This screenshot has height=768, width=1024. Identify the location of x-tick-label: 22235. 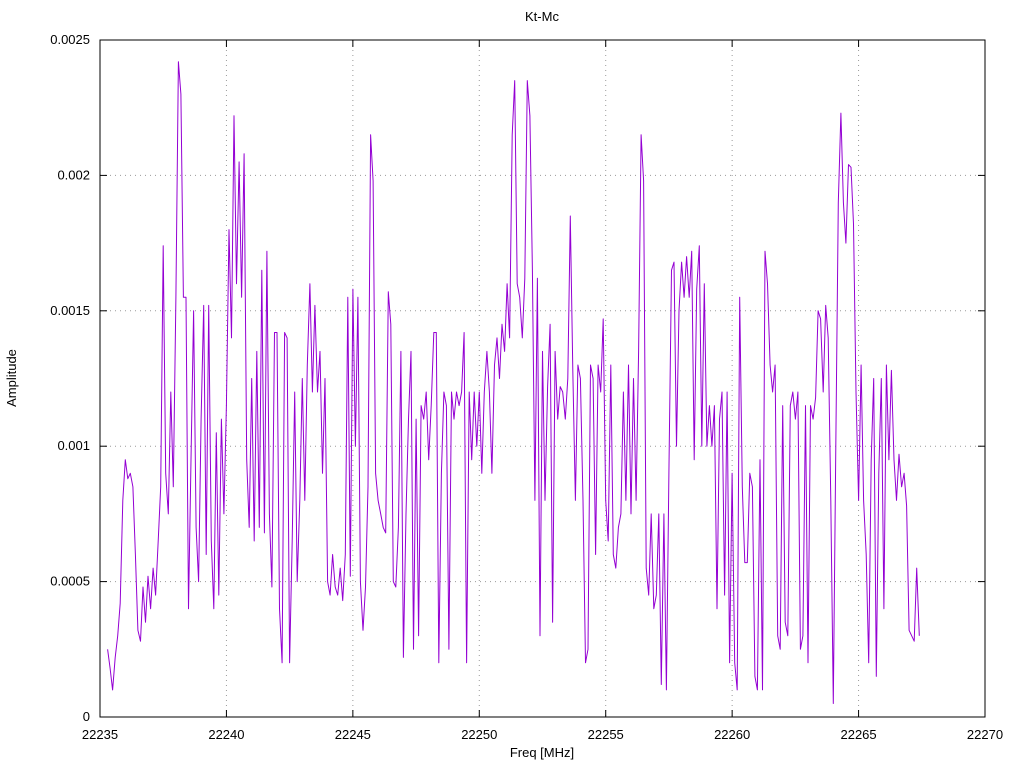
(100, 734).